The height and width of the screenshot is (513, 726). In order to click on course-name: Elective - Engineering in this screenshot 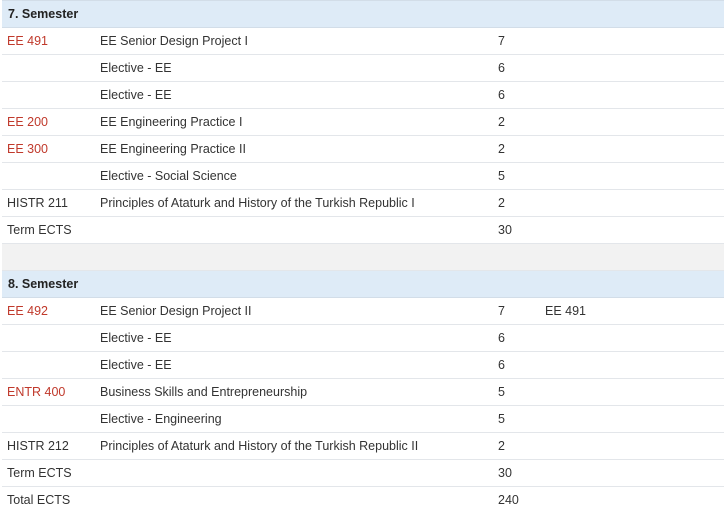, I will do `click(161, 419)`.